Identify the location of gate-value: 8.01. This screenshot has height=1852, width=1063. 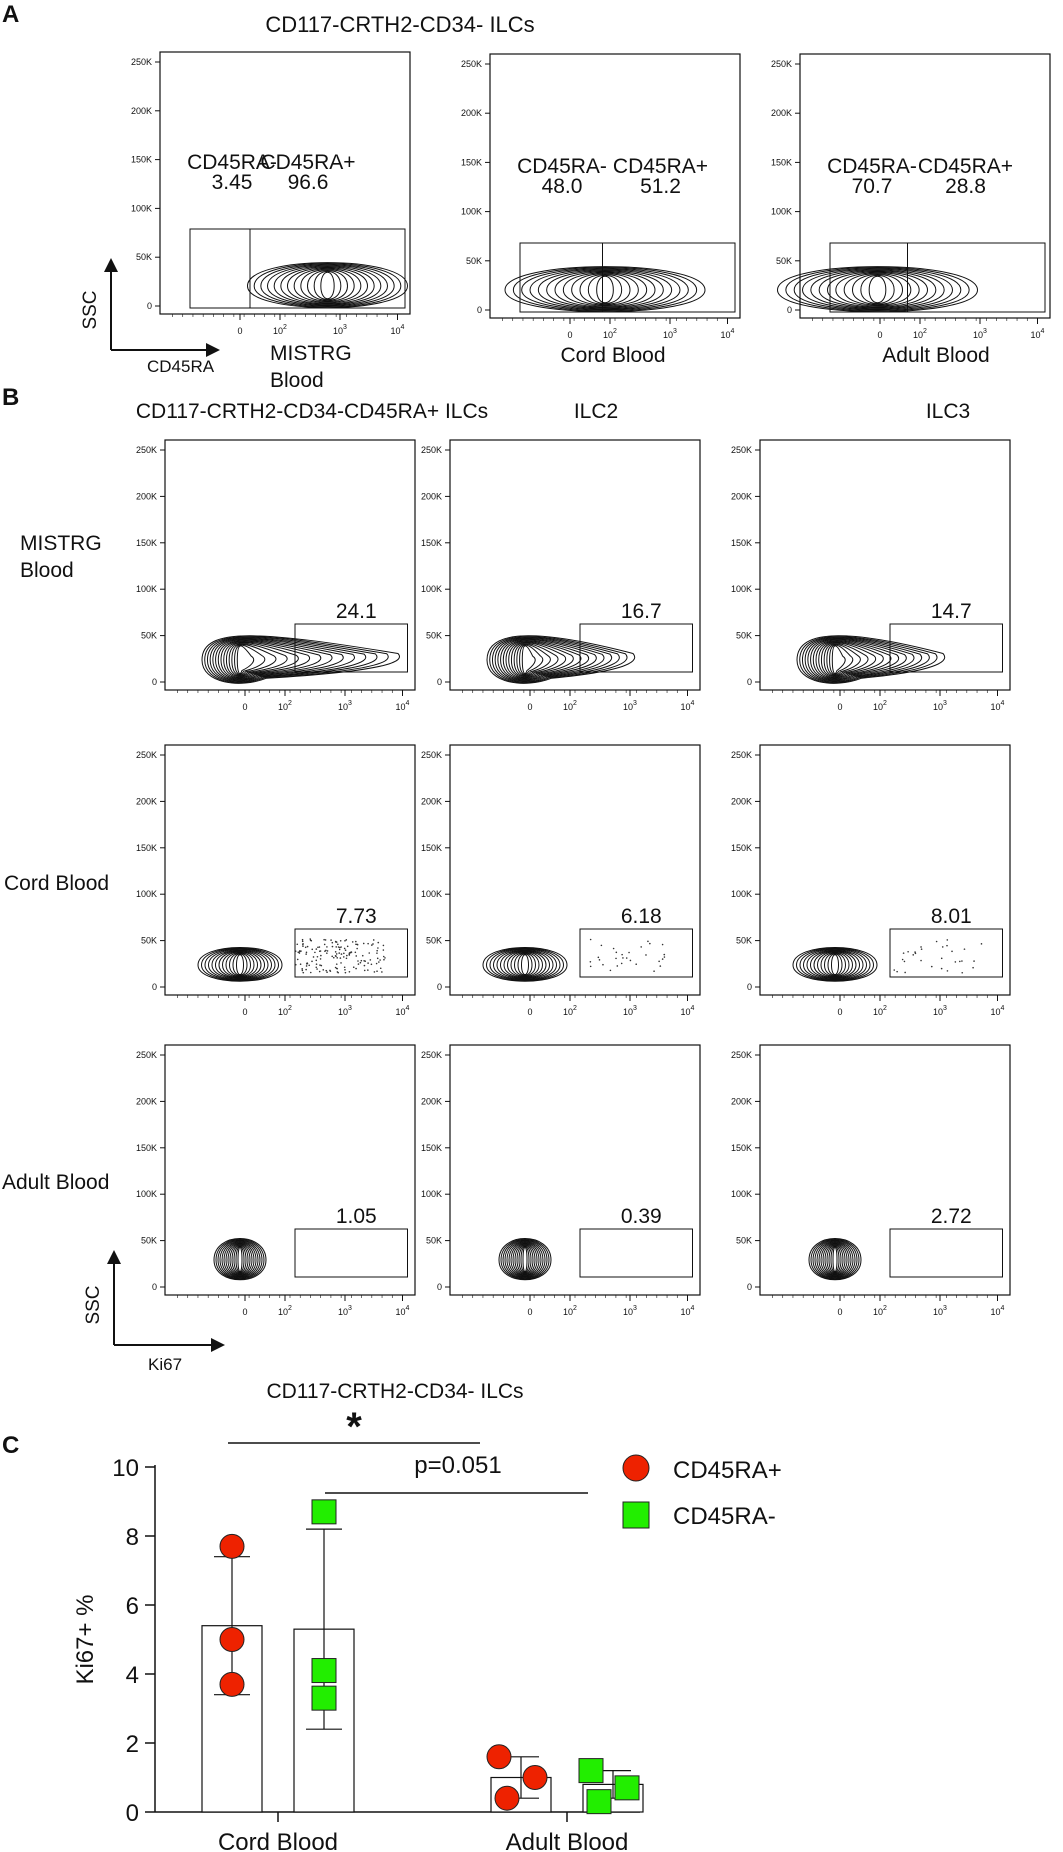
(951, 916).